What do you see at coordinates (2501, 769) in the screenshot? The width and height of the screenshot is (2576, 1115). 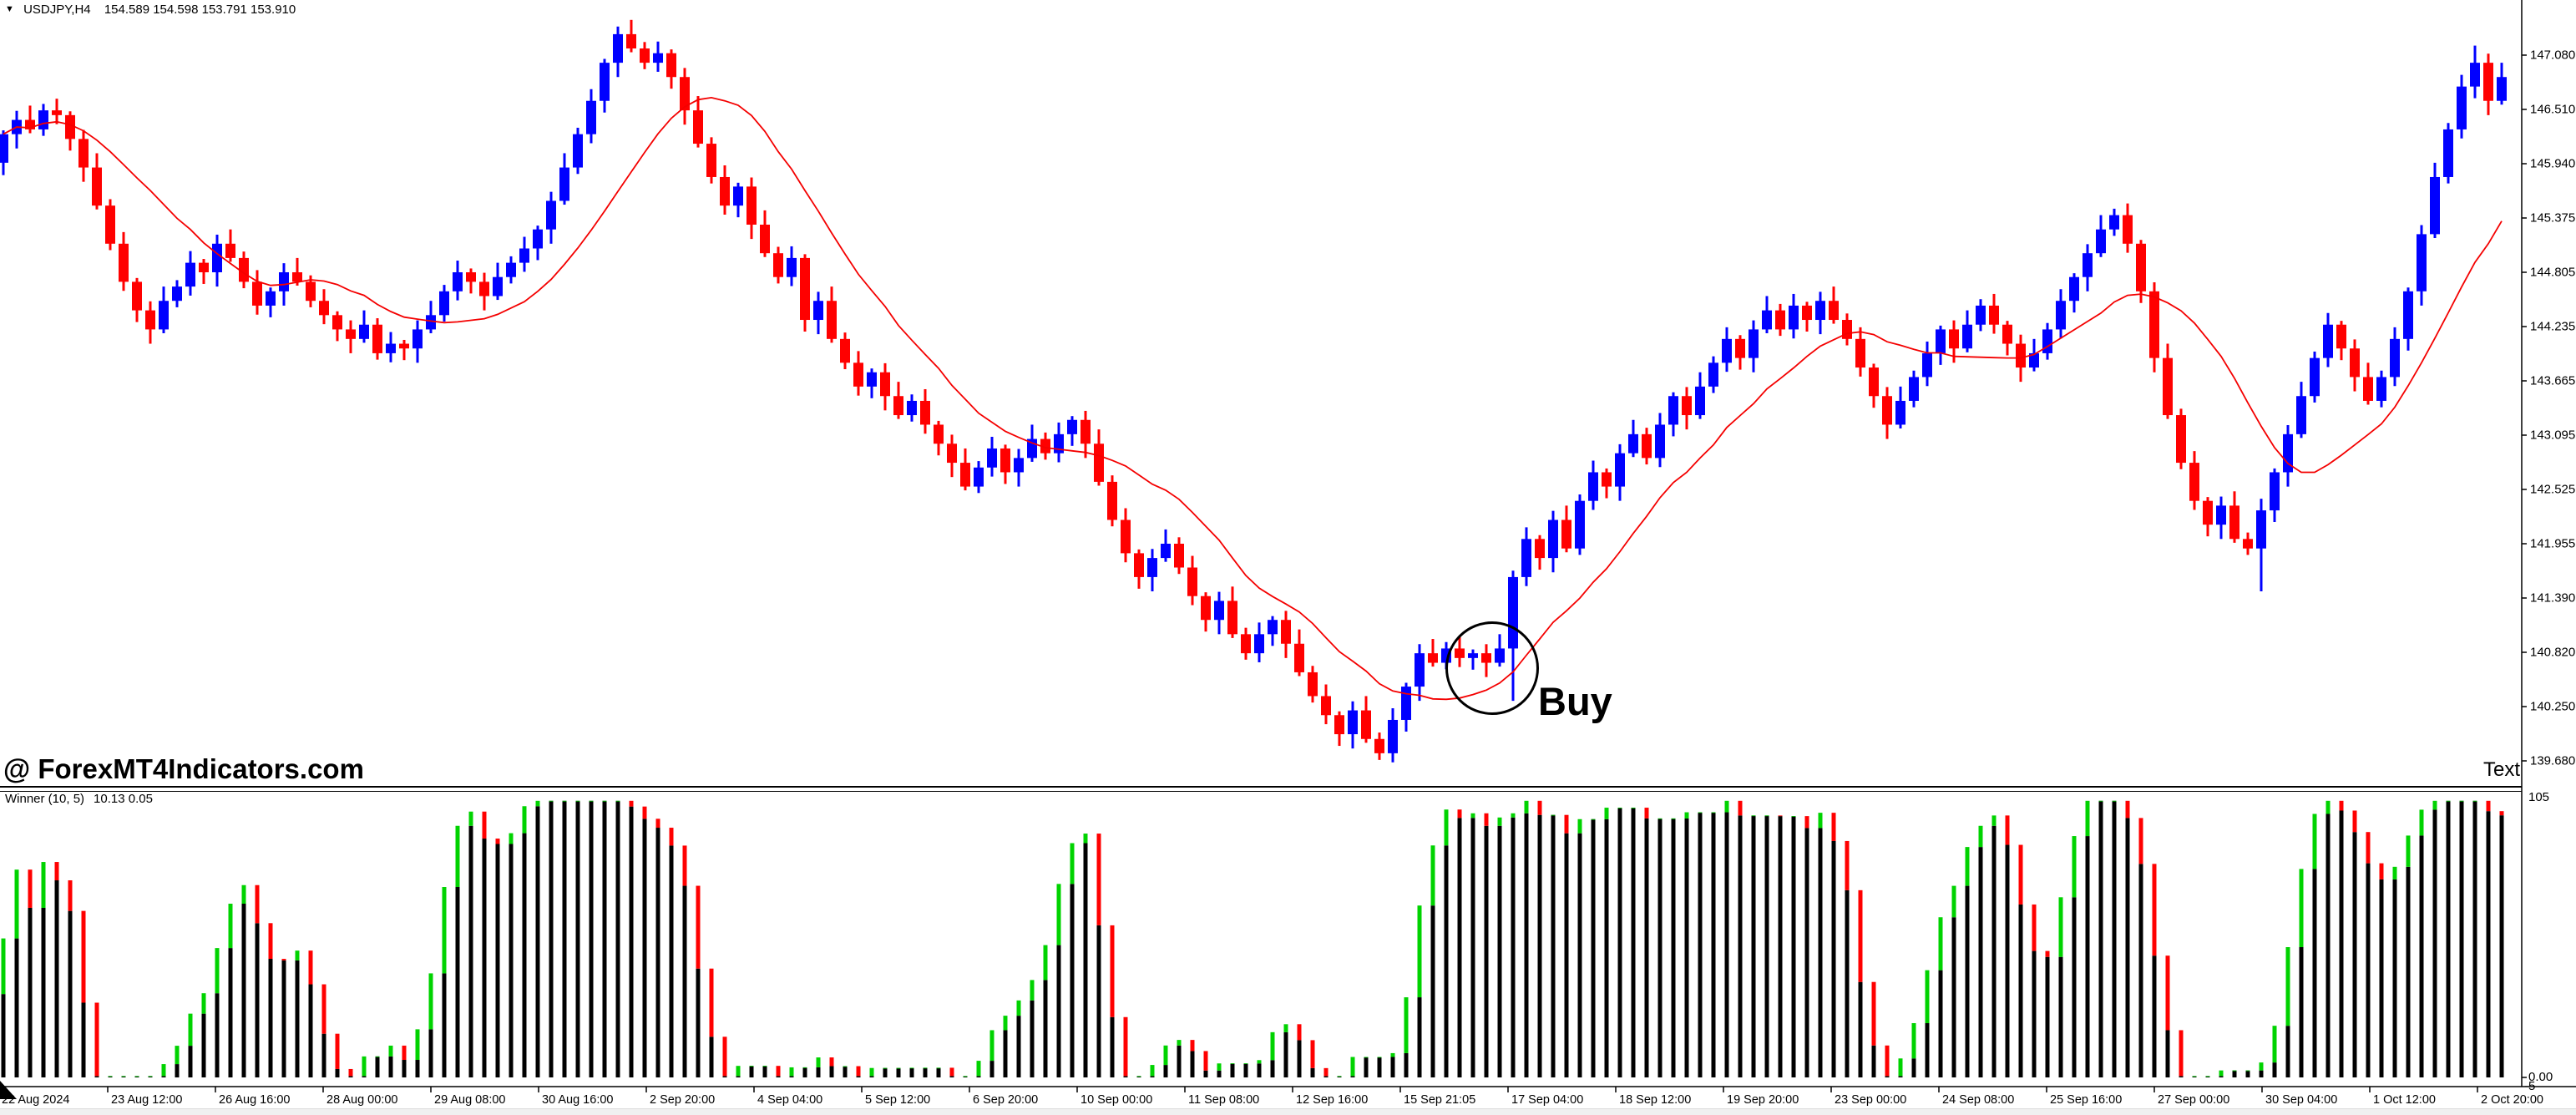 I see `text-object: Text` at bounding box center [2501, 769].